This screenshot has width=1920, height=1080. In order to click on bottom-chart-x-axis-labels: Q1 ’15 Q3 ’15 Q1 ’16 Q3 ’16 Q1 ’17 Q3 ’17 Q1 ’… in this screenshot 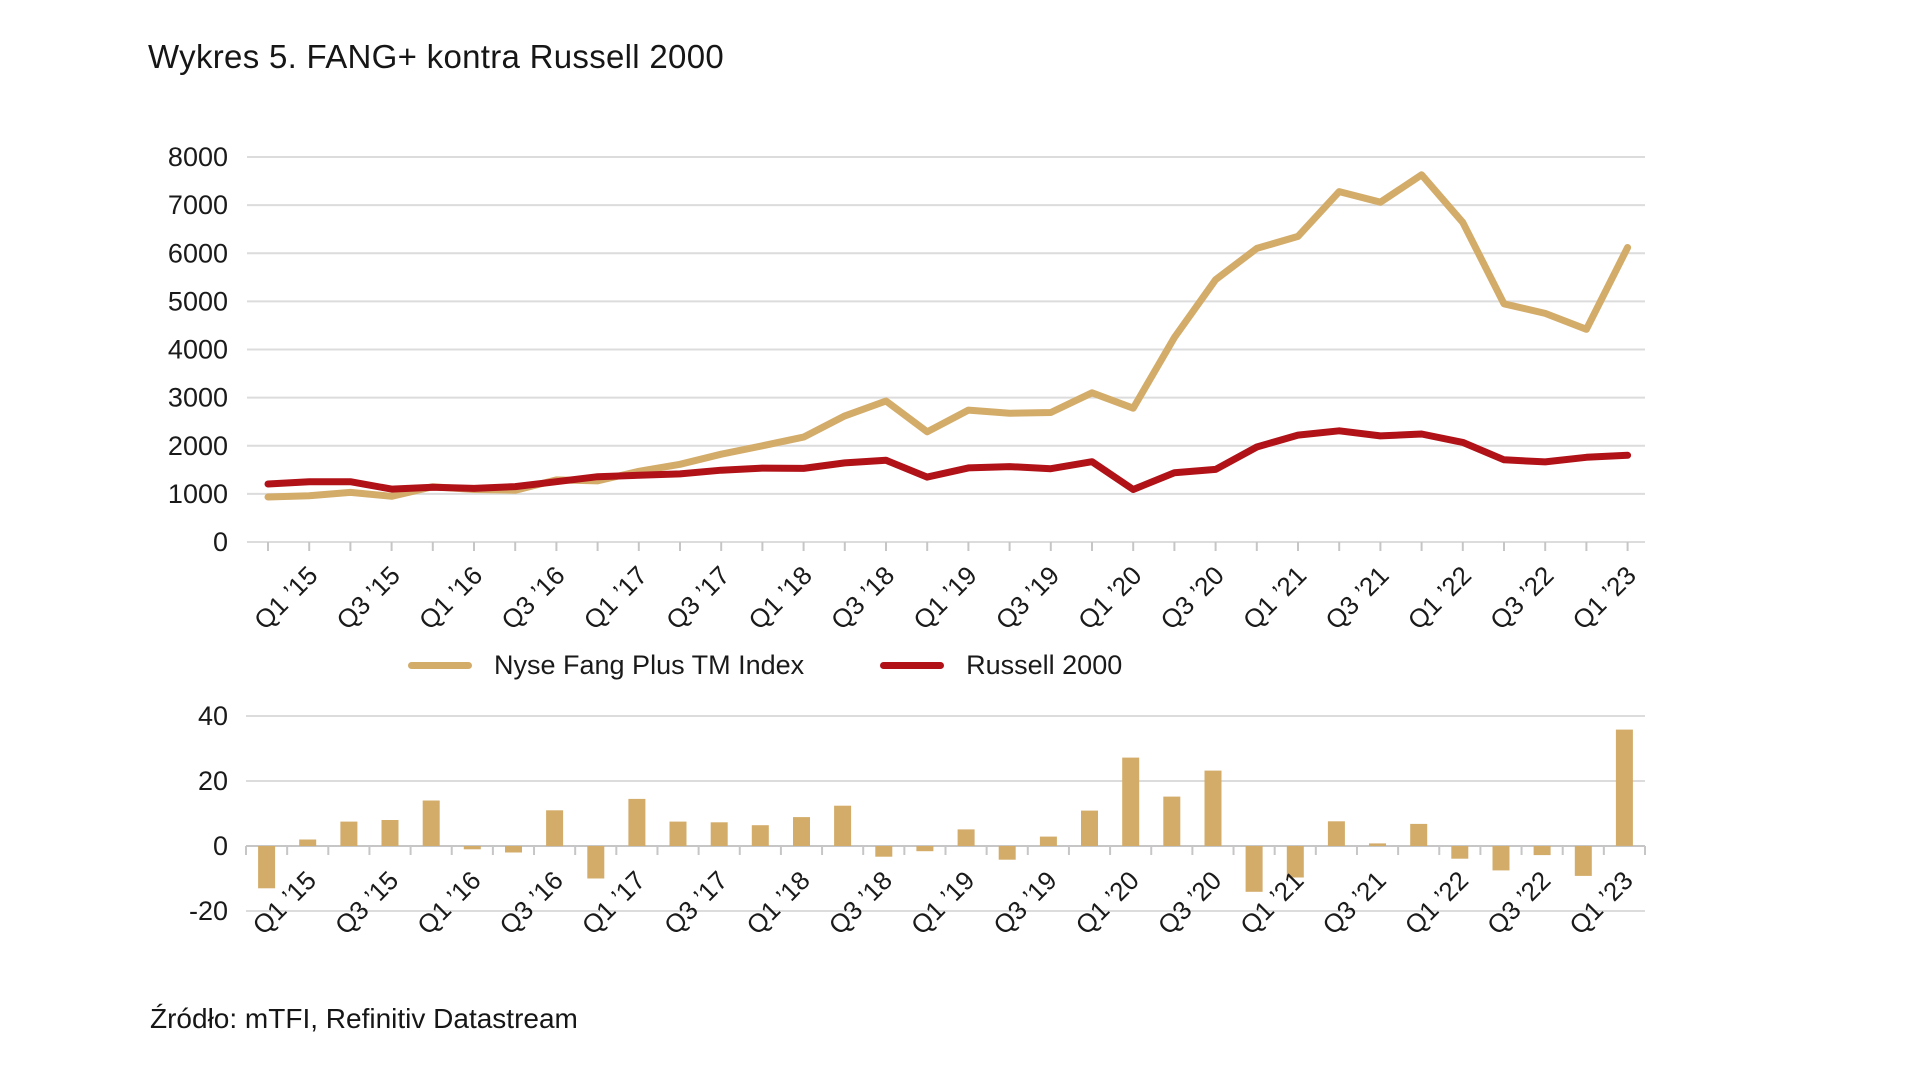, I will do `click(943, 902)`.